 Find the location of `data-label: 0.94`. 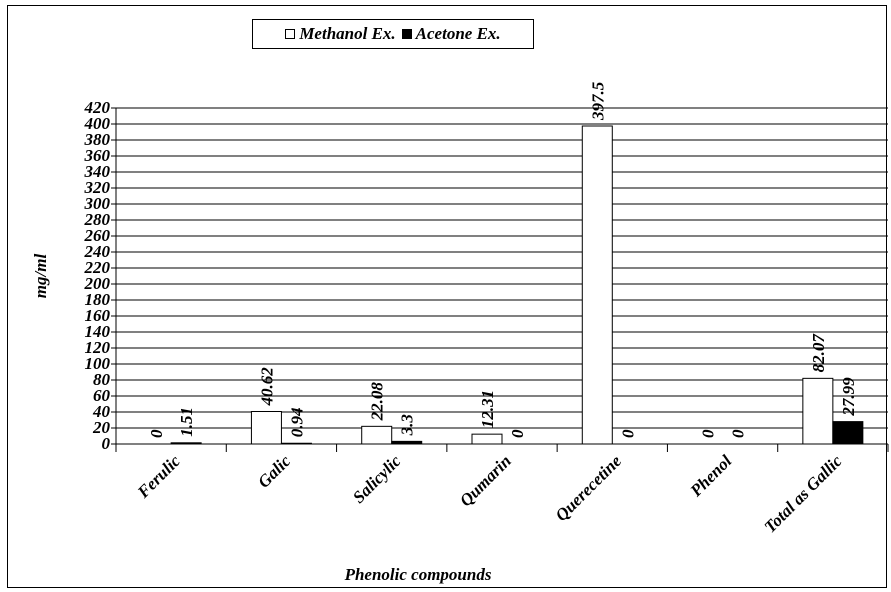

data-label: 0.94 is located at coordinates (296, 422).